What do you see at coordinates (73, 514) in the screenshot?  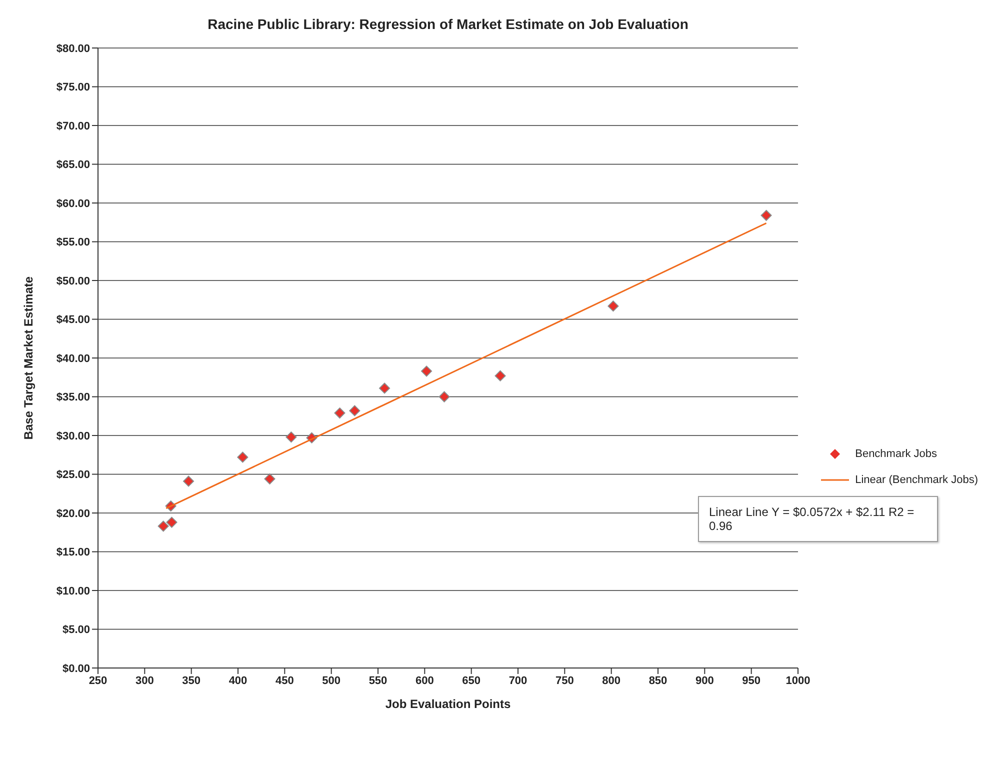 I see `y-tick-label: $20.00` at bounding box center [73, 514].